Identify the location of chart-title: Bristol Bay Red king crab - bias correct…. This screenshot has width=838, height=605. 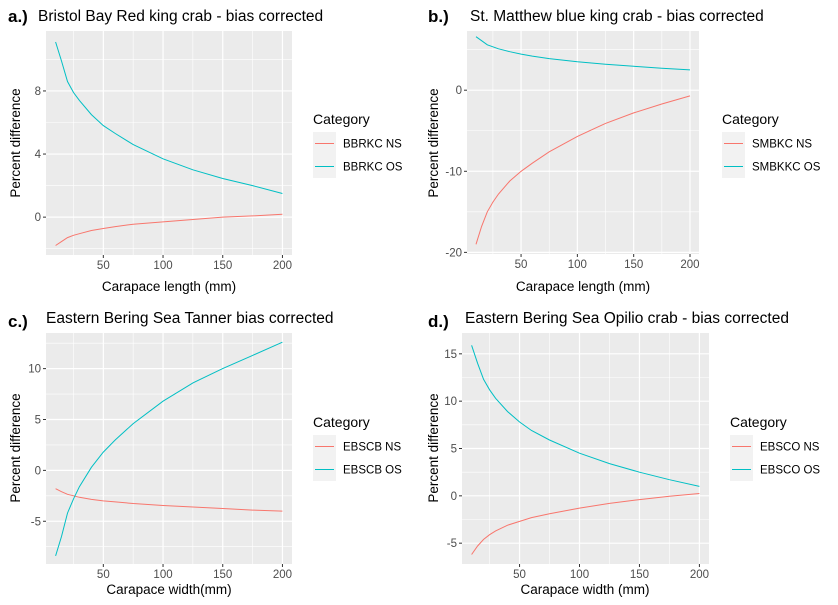
(180, 16).